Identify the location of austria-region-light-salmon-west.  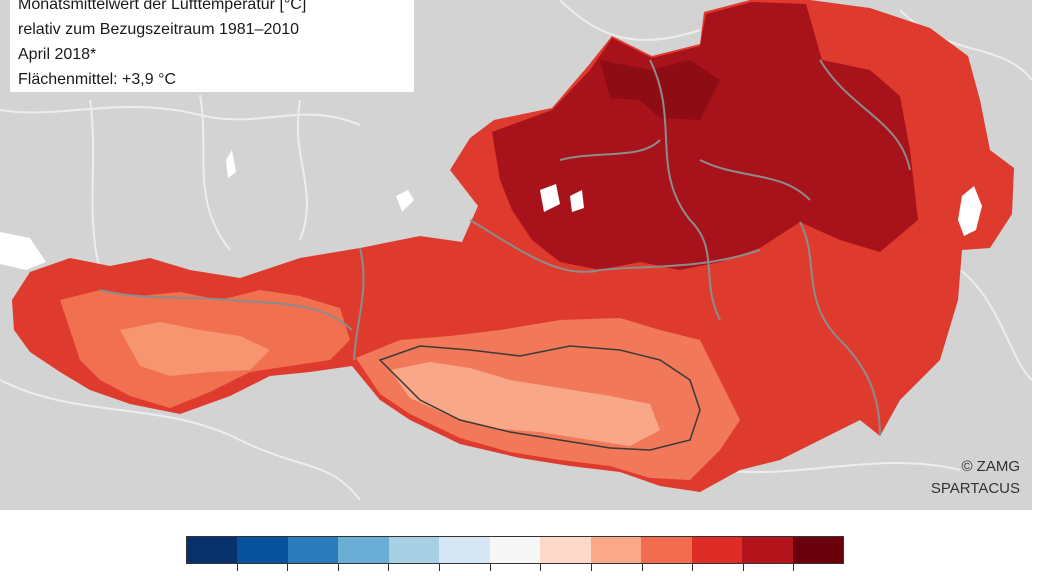
(195, 349).